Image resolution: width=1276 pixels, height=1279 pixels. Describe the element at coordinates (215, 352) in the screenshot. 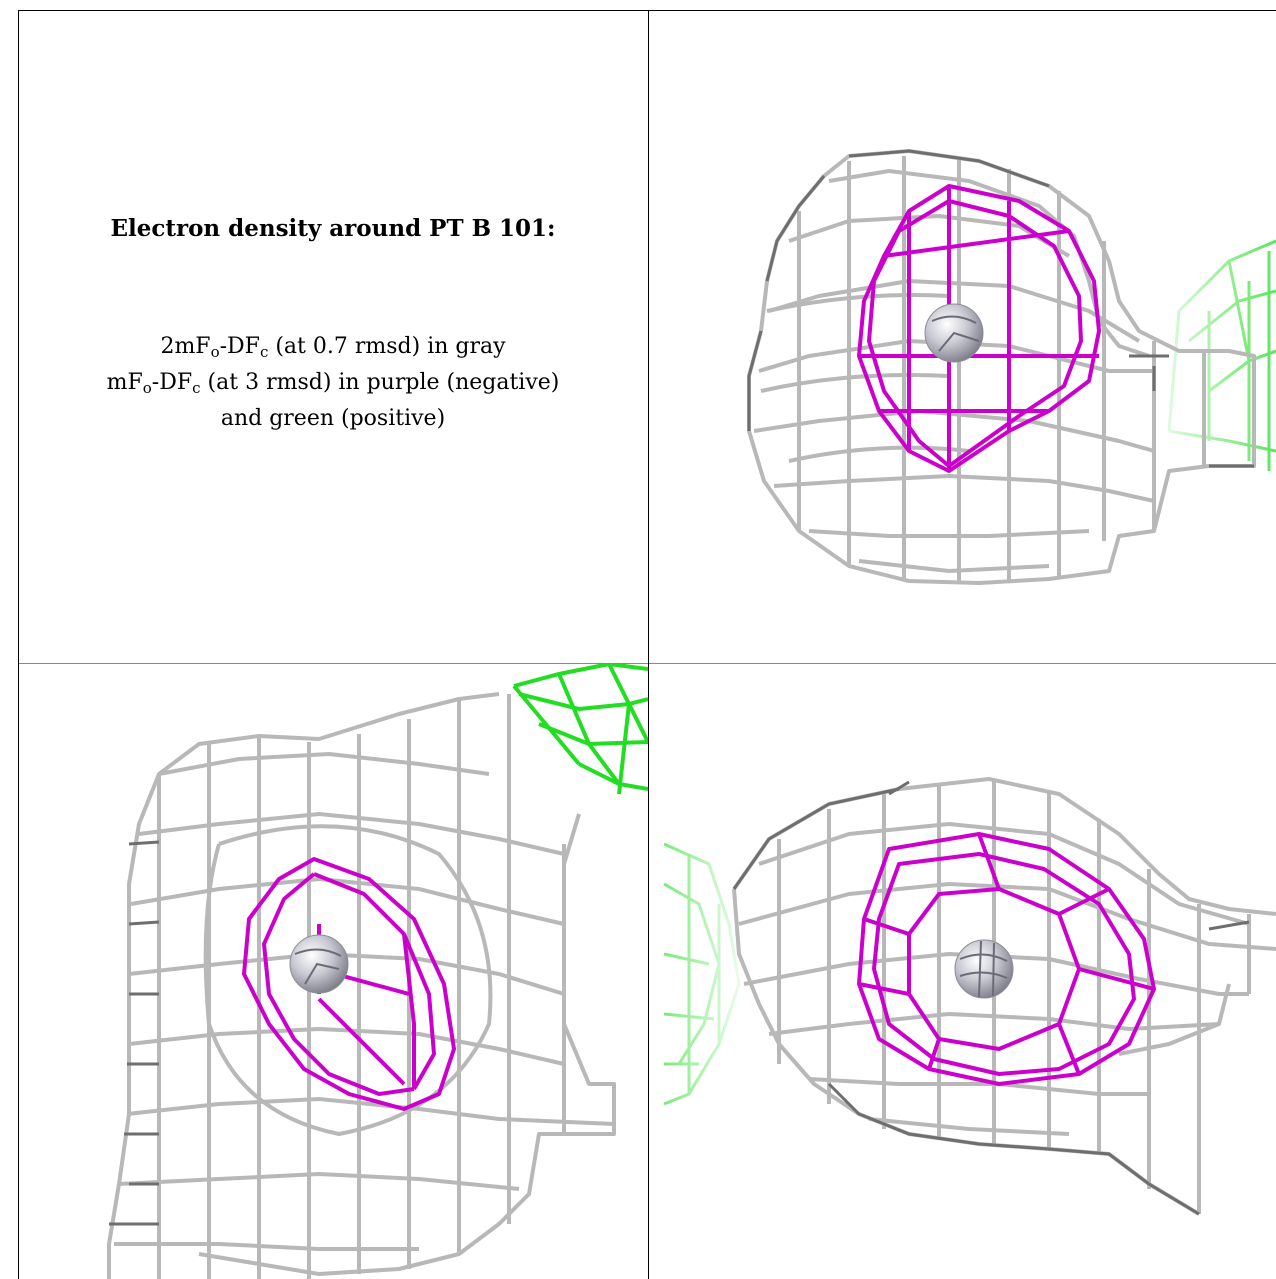

I see `caption-line1-sub-o: o` at that location.